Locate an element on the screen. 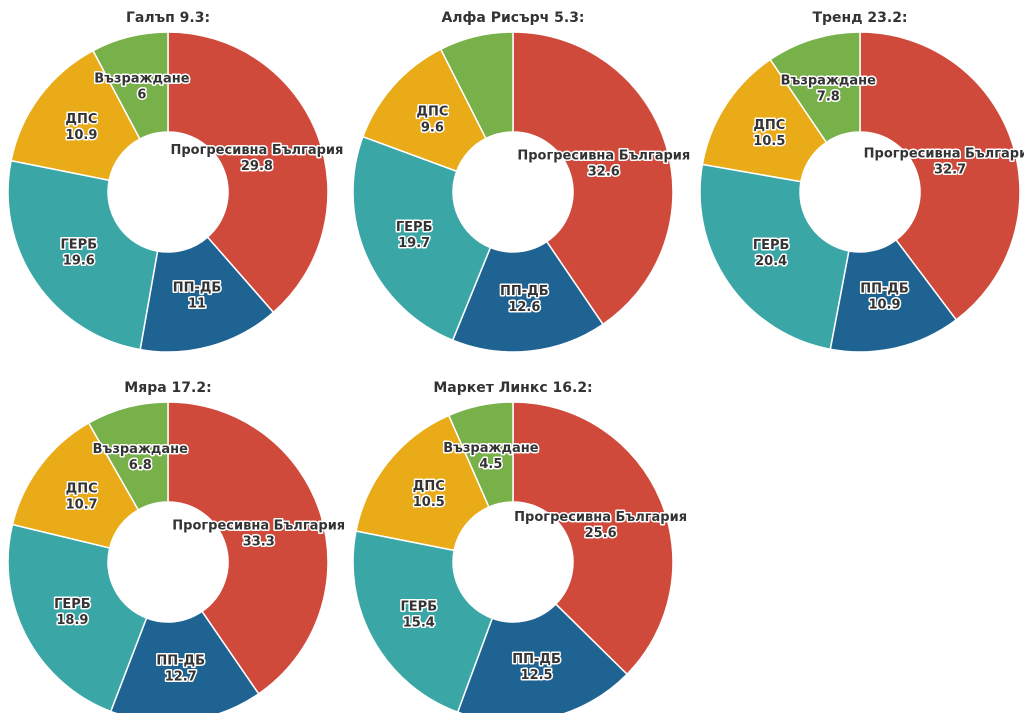 This screenshot has width=1024, height=713. slice-value: 19.6 is located at coordinates (79, 260).